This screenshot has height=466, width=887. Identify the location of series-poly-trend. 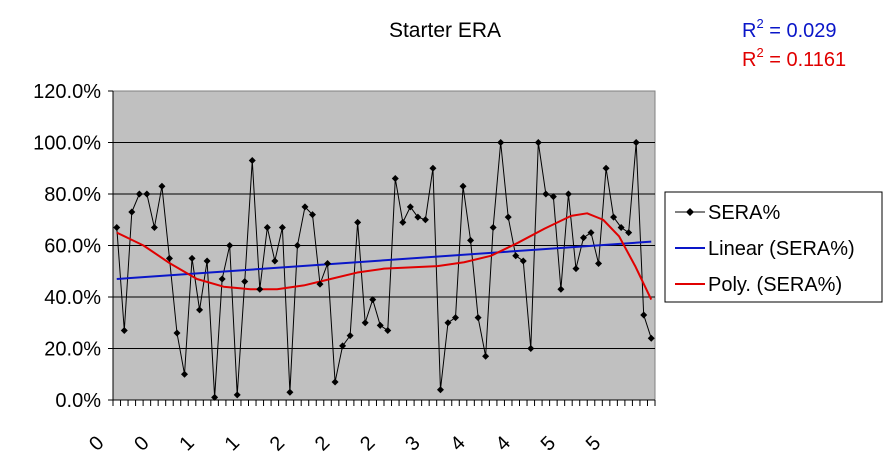
(384, 256).